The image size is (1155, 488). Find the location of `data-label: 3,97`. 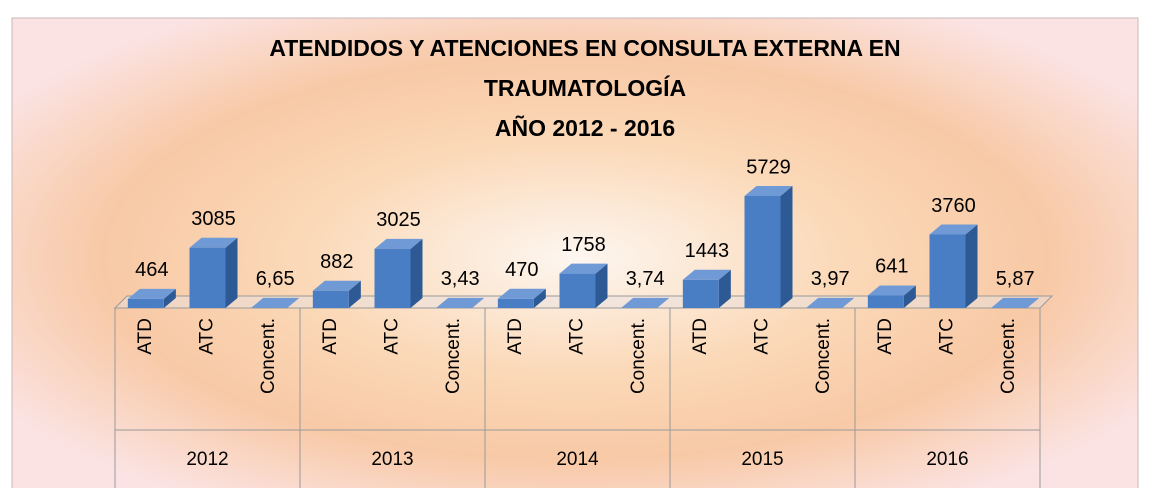

data-label: 3,97 is located at coordinates (830, 279).